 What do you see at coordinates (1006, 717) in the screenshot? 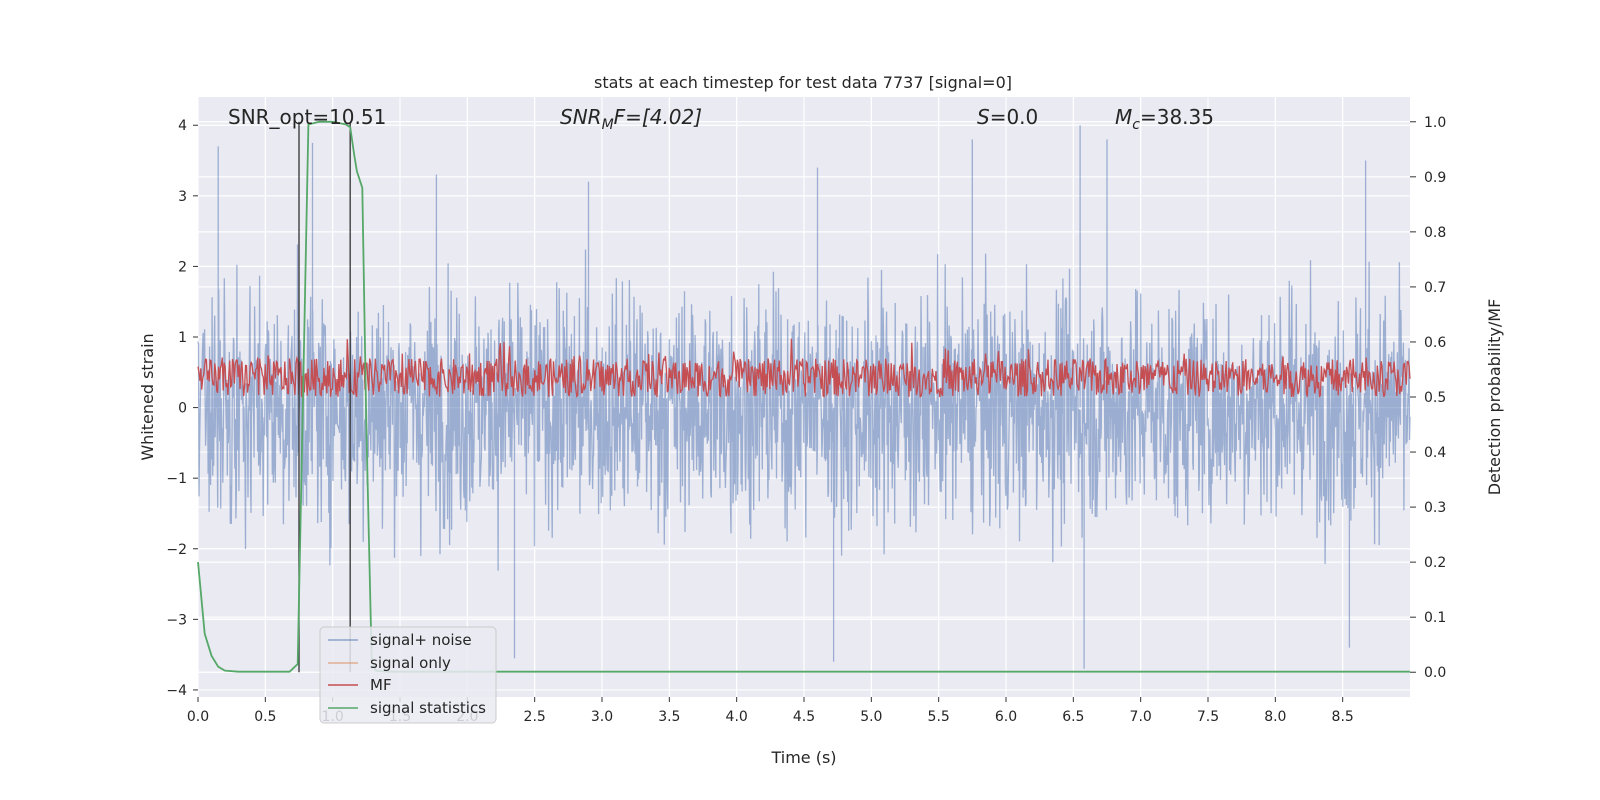
I see `x-tick-label: 6.0` at bounding box center [1006, 717].